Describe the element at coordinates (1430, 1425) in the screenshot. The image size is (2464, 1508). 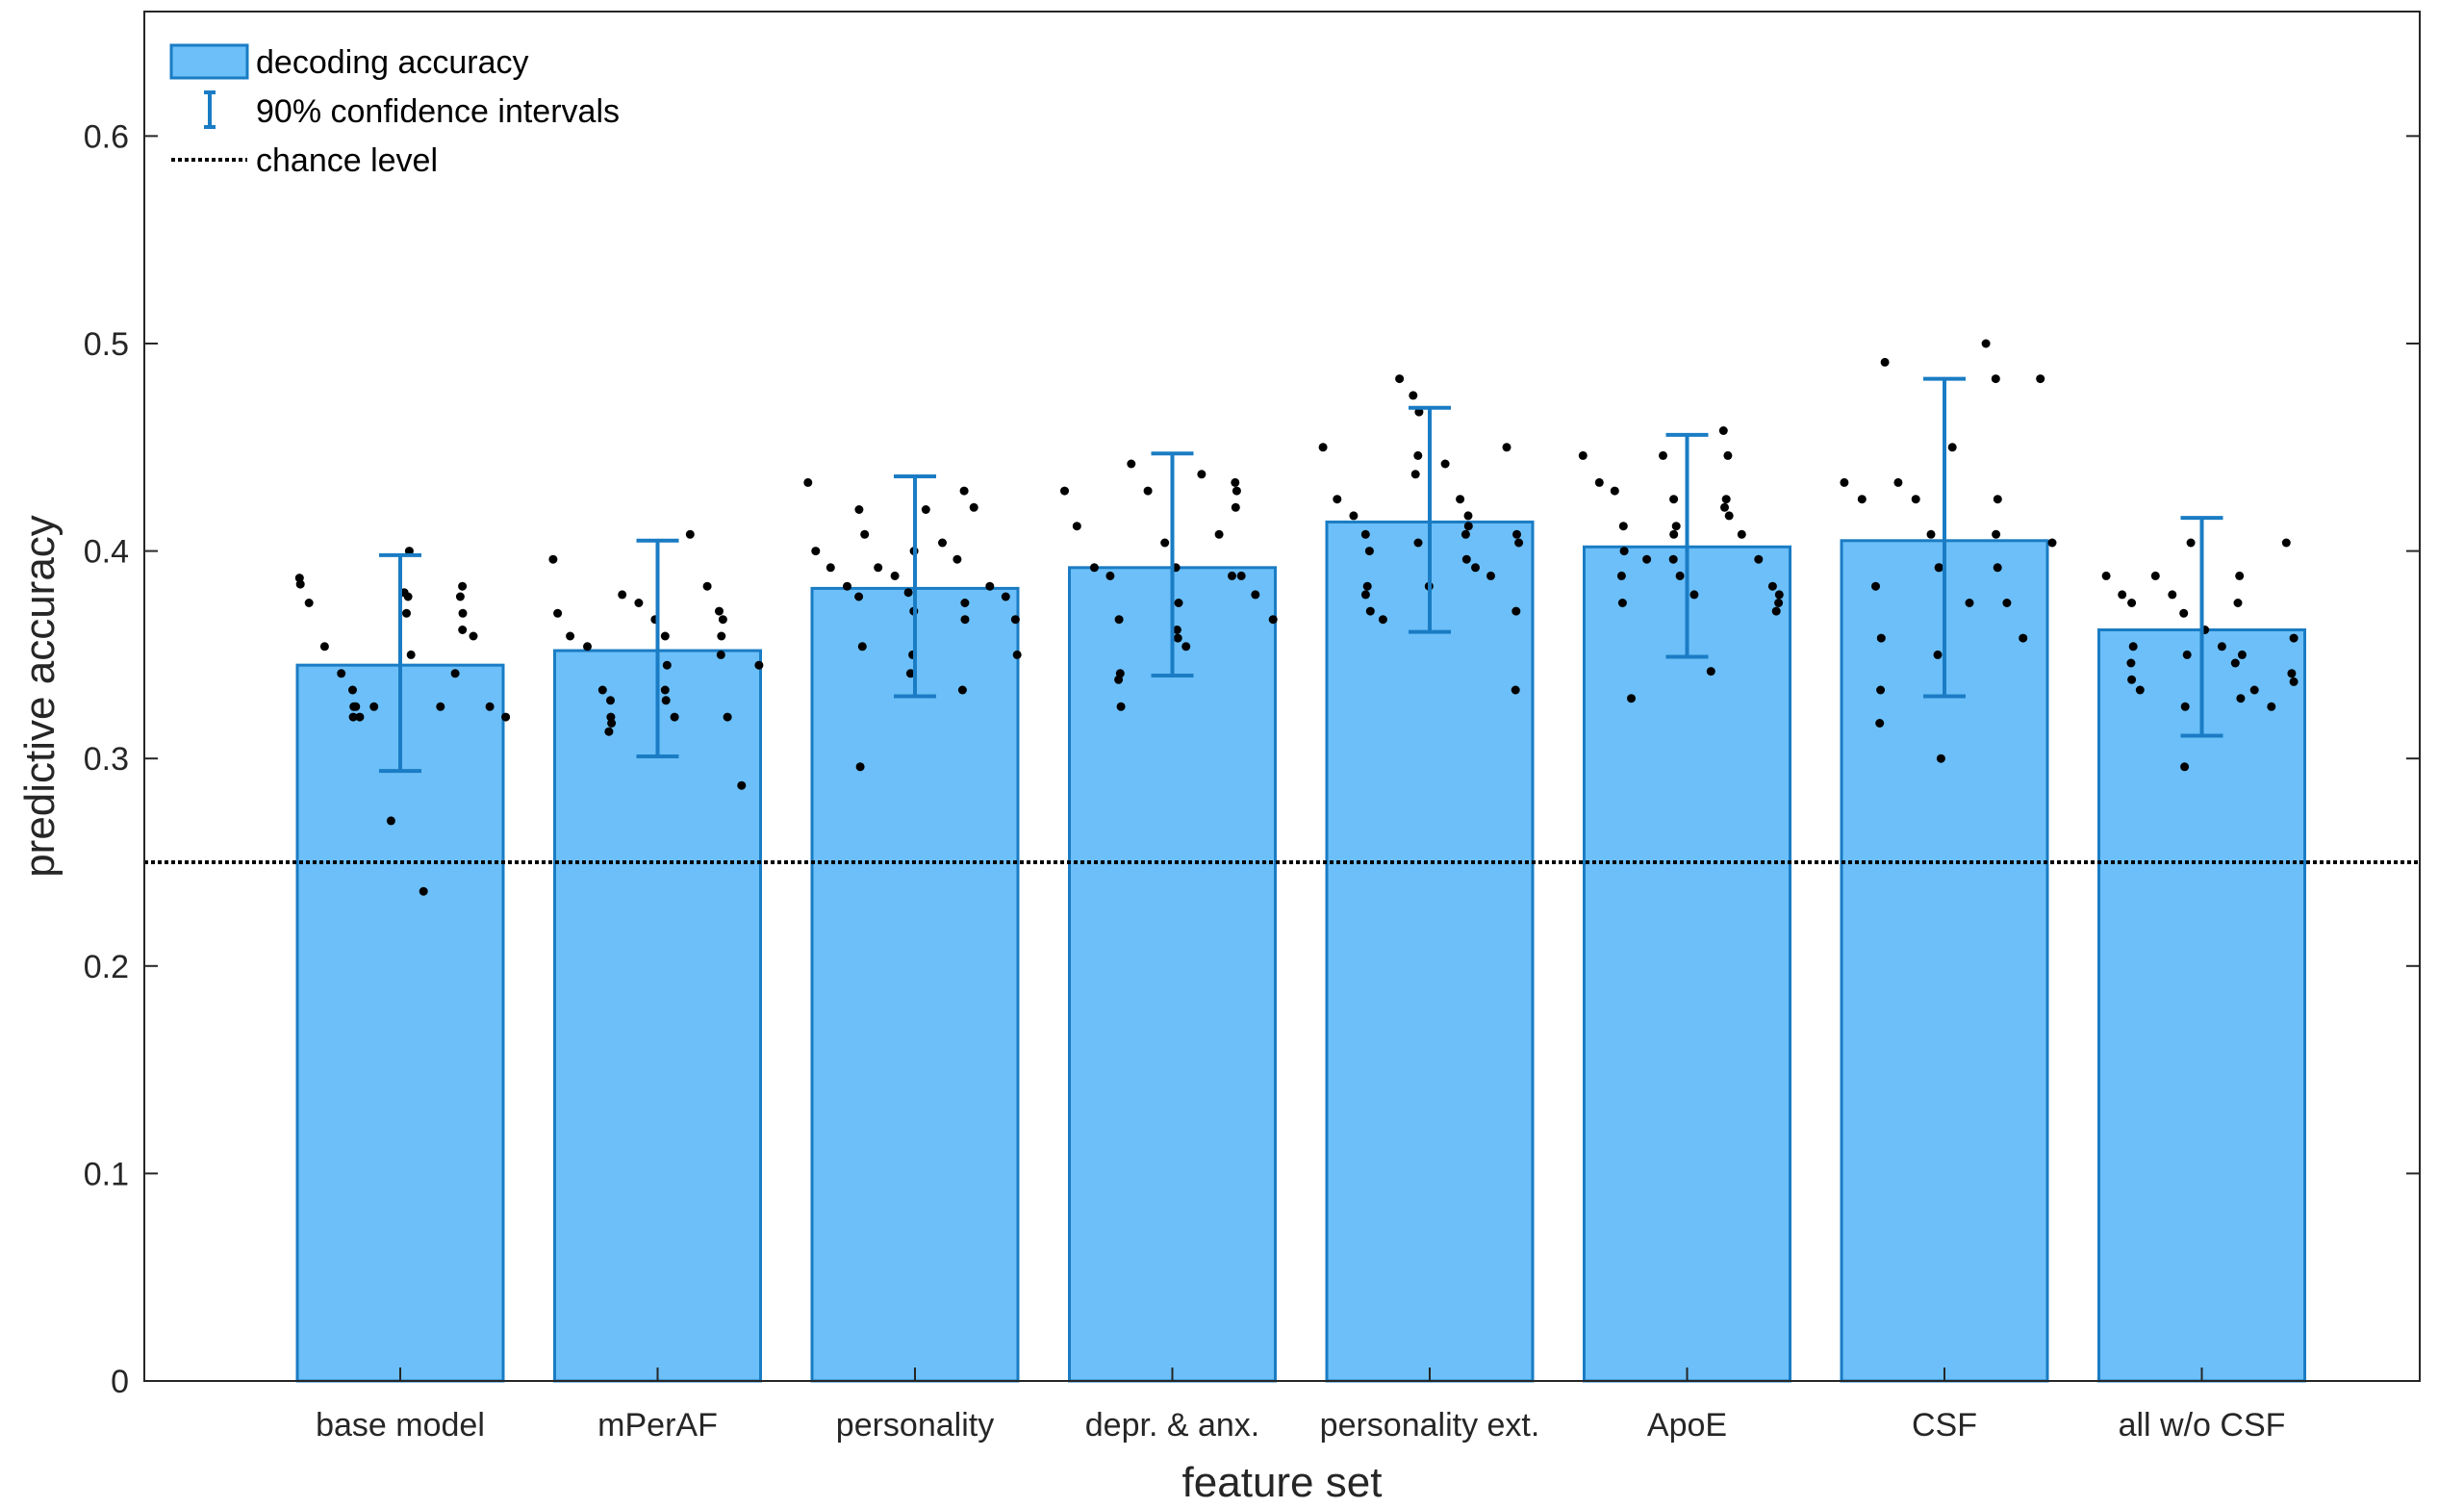
I see `x-tick-label: personality ext.` at that location.